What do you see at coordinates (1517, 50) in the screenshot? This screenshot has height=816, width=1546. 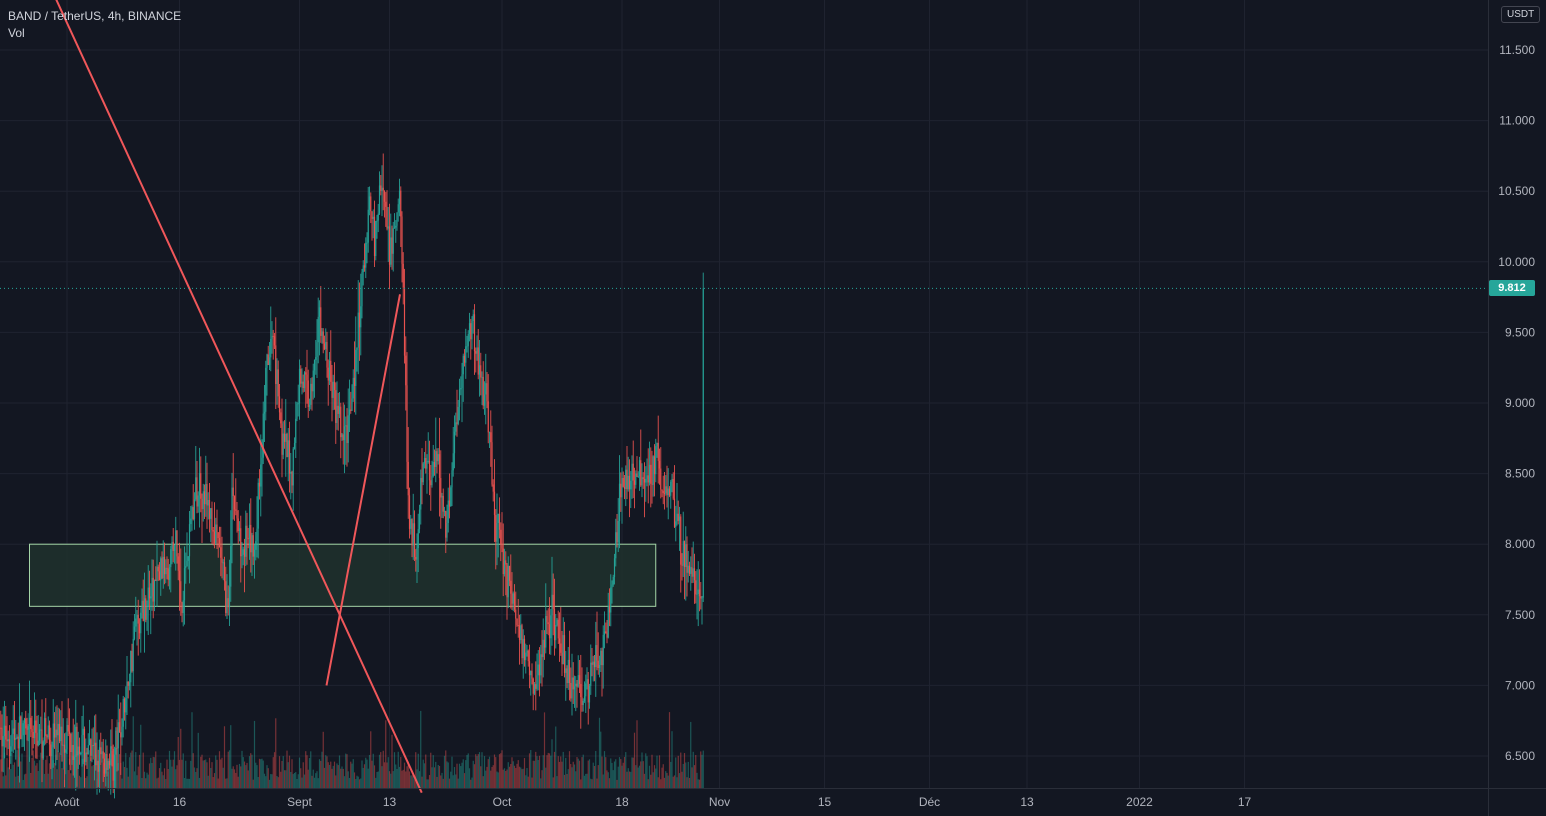 I see `price-tick-label: 11.500` at bounding box center [1517, 50].